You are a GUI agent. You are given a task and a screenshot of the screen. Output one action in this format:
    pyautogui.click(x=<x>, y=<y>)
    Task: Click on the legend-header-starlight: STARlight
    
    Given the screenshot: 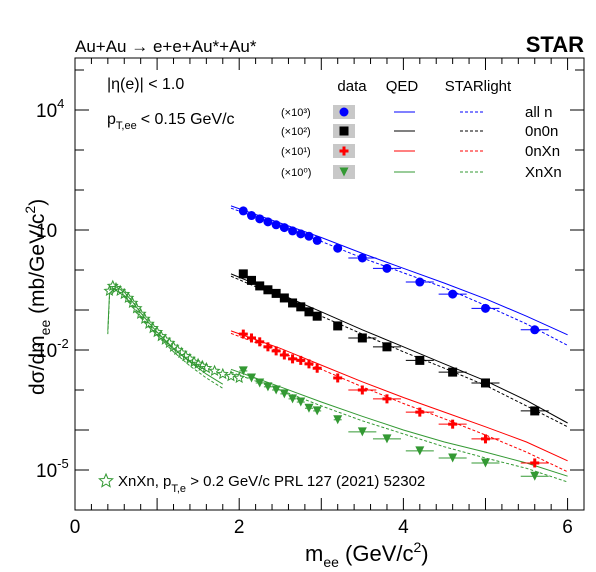 What is the action you would take?
    pyautogui.click(x=478, y=86)
    